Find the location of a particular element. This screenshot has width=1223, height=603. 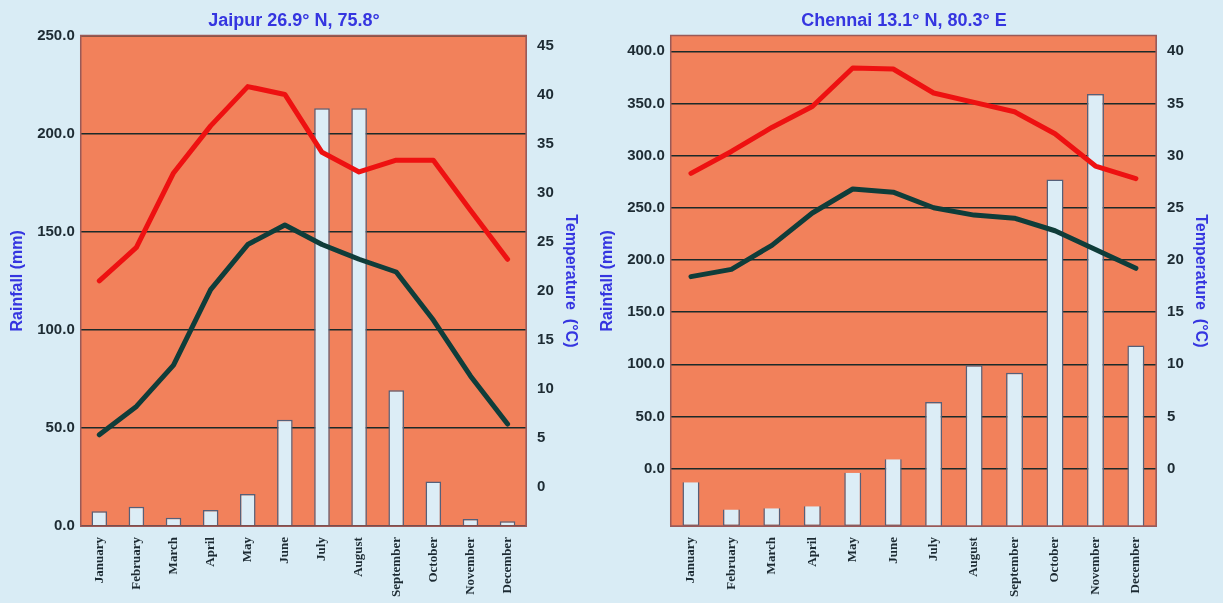

chart-title: Chennai 13.1° N, 80.3° E is located at coordinates (904, 19).